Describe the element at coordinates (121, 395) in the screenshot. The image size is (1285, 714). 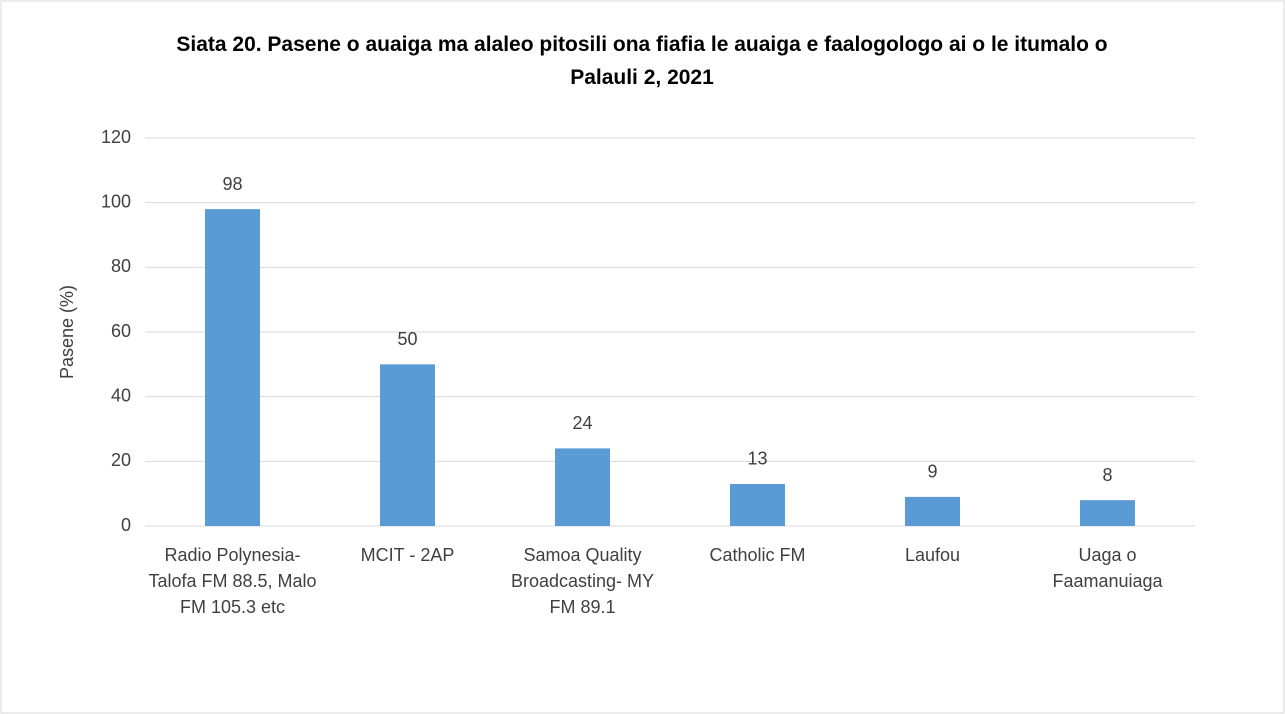
I see `y-tick-label: 40` at that location.